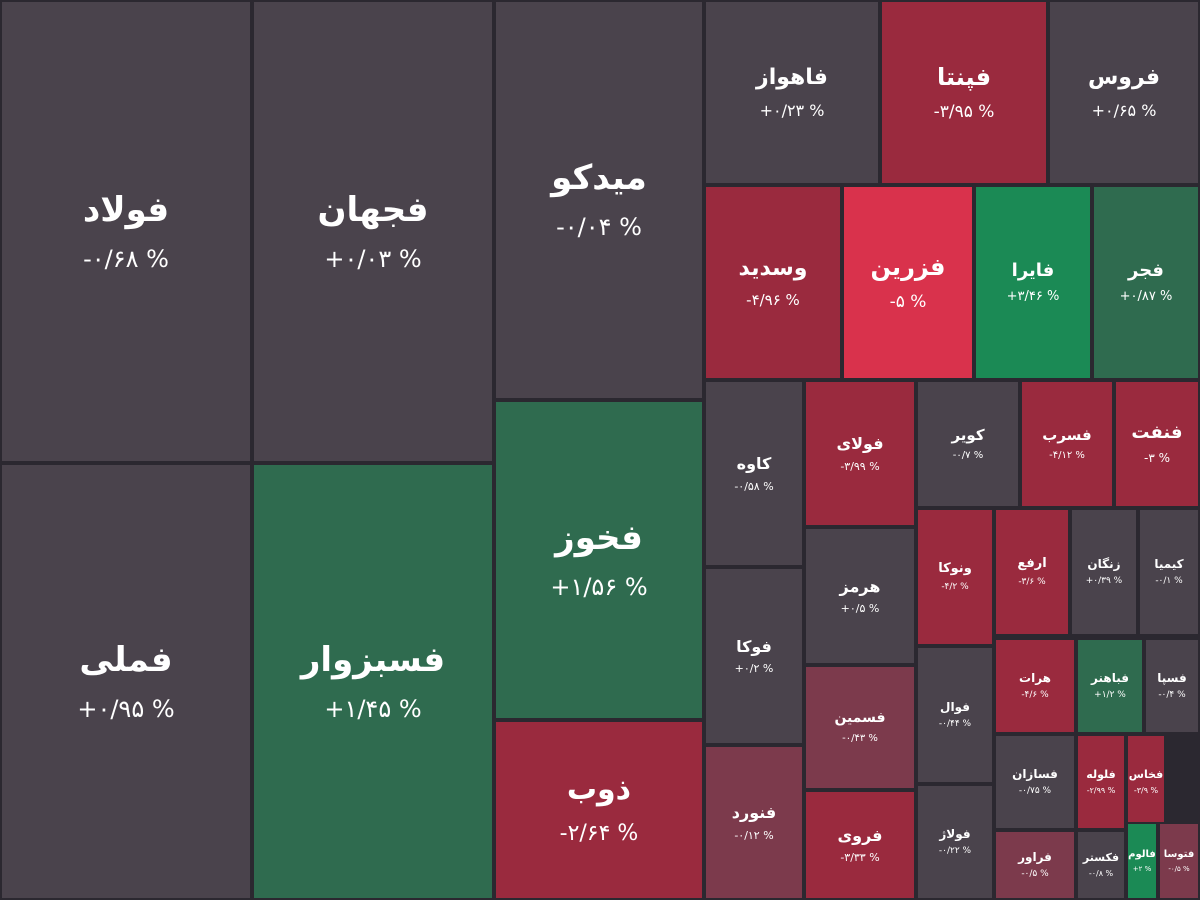  What do you see at coordinates (373, 231) in the screenshot?
I see `treemap-tile: فجهان +۰/۰۳ %` at bounding box center [373, 231].